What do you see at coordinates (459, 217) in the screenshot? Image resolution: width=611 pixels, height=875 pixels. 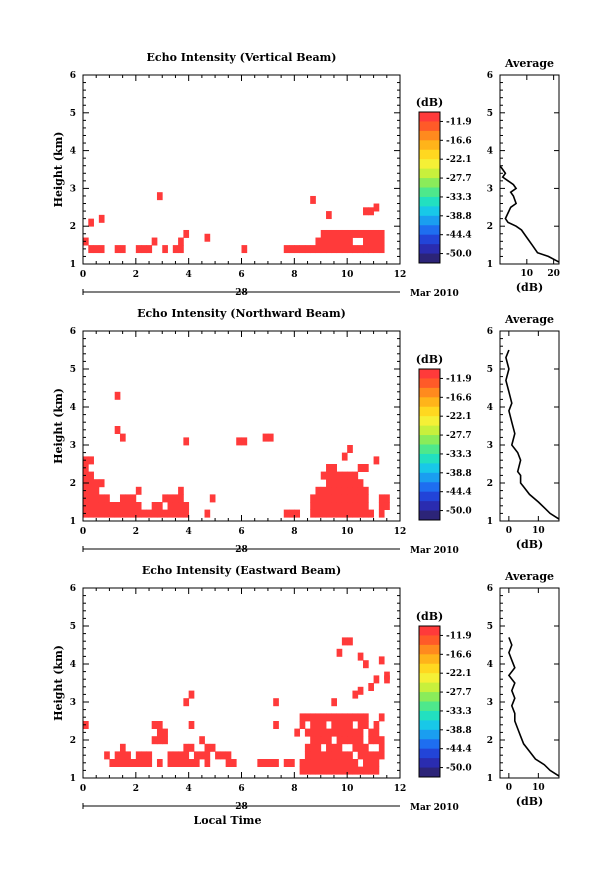 I see `panel1-colorbar-label: -38.8` at bounding box center [459, 217].